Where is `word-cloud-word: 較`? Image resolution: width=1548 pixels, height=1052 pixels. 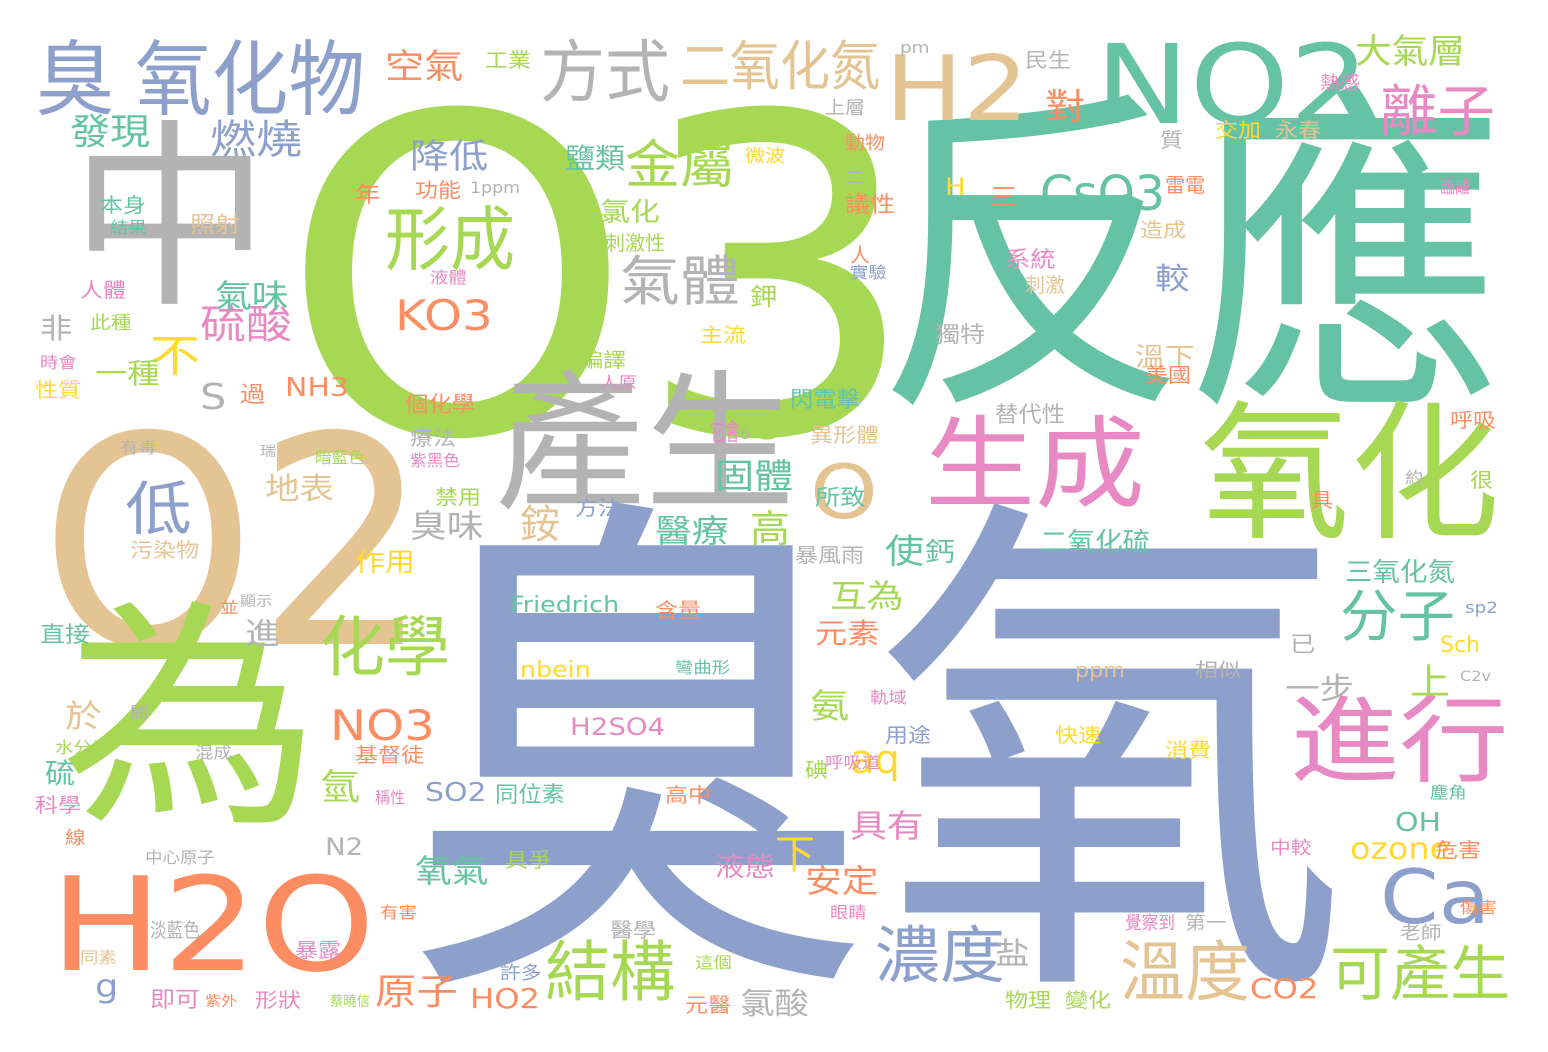
word-cloud-word: 較 is located at coordinates (1172, 279).